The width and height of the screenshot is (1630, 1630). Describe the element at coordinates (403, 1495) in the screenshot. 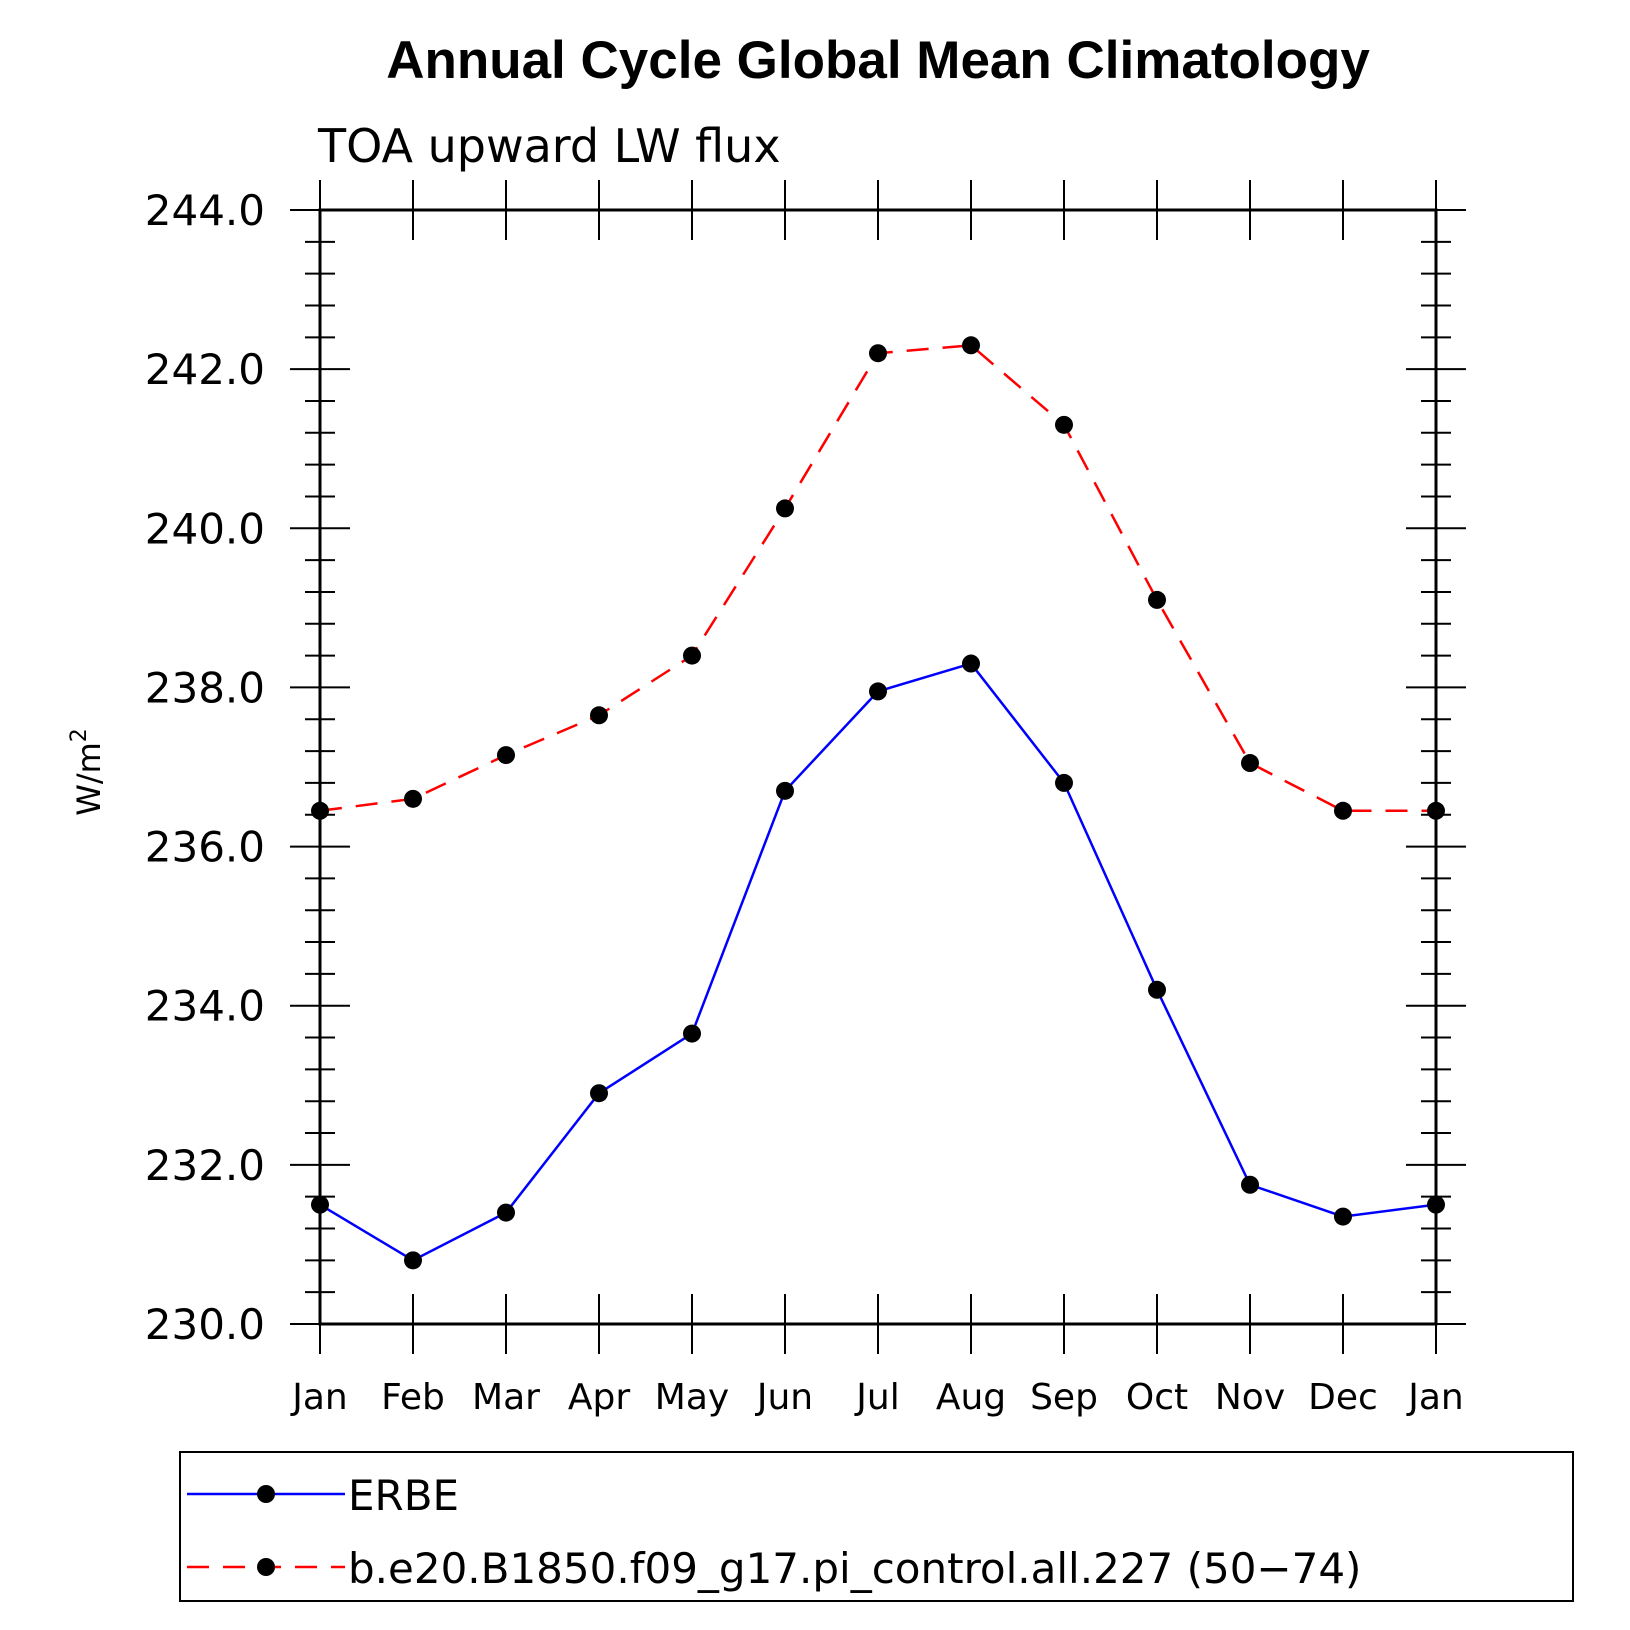

I see `legend-label-erbe: ERBE` at that location.